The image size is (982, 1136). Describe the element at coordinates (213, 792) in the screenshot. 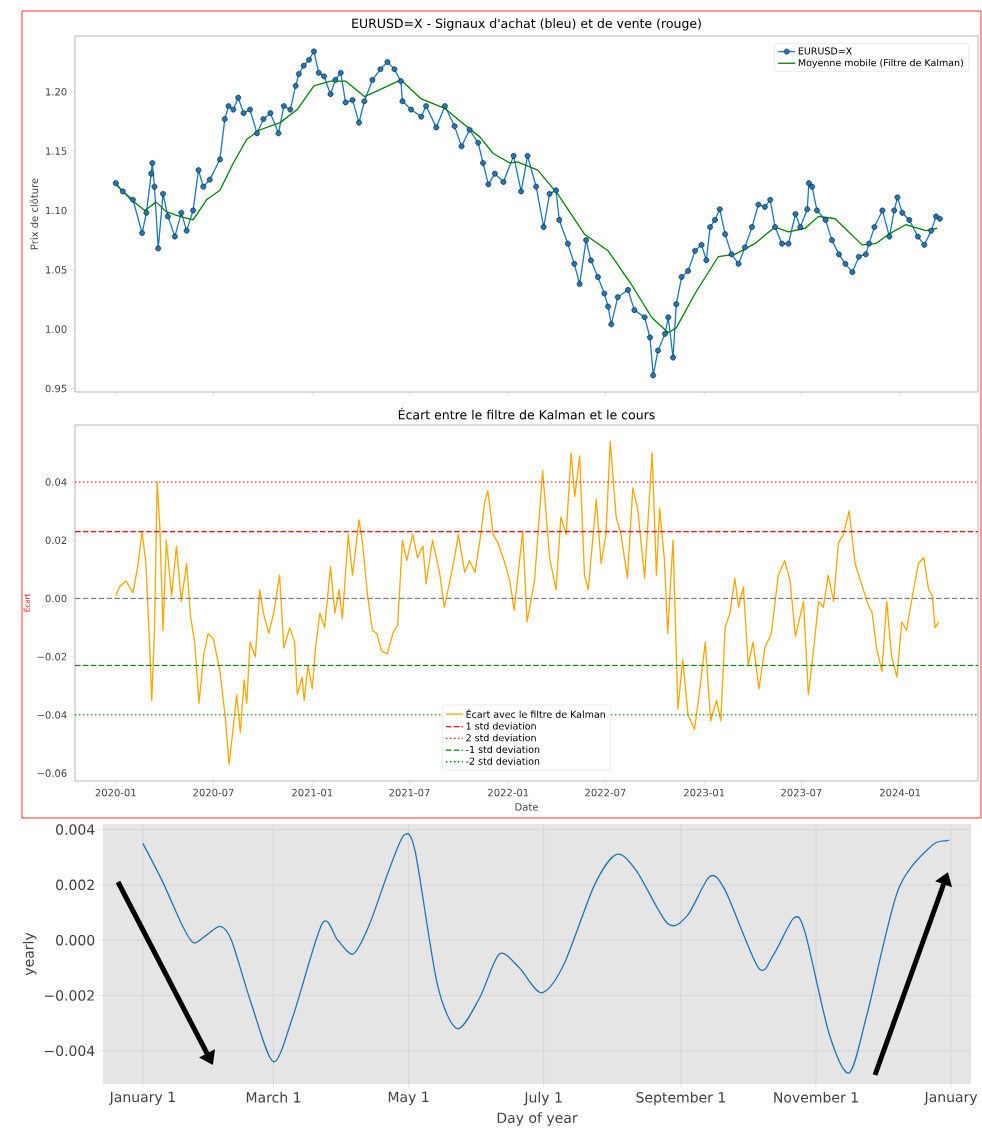

I see `x-tick-label: 2020-07` at that location.